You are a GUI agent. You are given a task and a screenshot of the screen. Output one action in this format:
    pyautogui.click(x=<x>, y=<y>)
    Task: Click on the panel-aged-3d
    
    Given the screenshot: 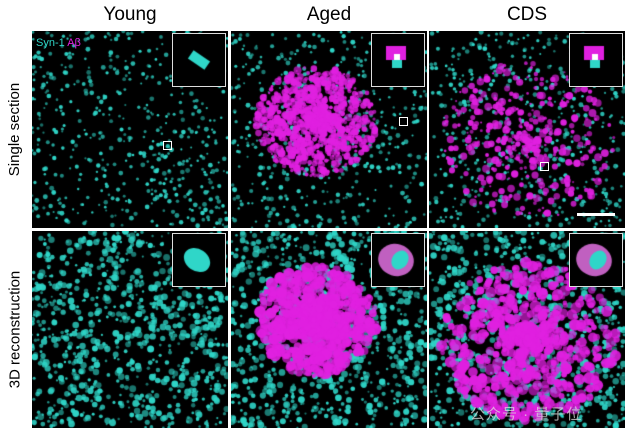 What is the action you would take?
    pyautogui.click(x=329, y=329)
    